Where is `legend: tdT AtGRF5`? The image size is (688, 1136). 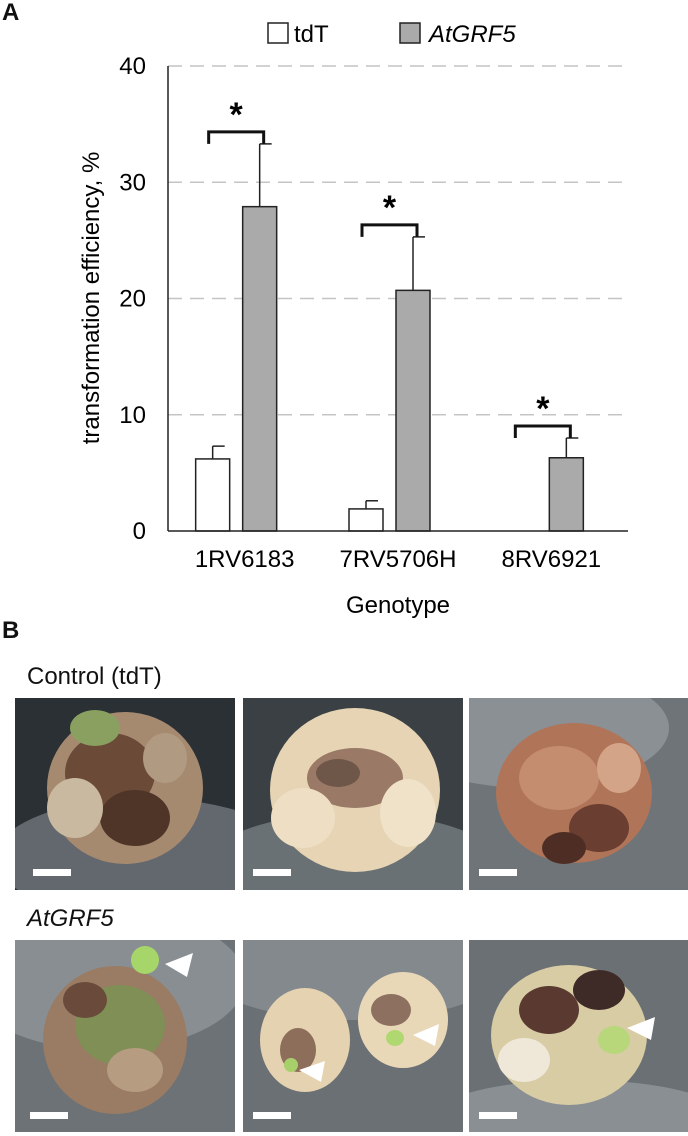
legend: tdT AtGRF5 is located at coordinates (391, 34).